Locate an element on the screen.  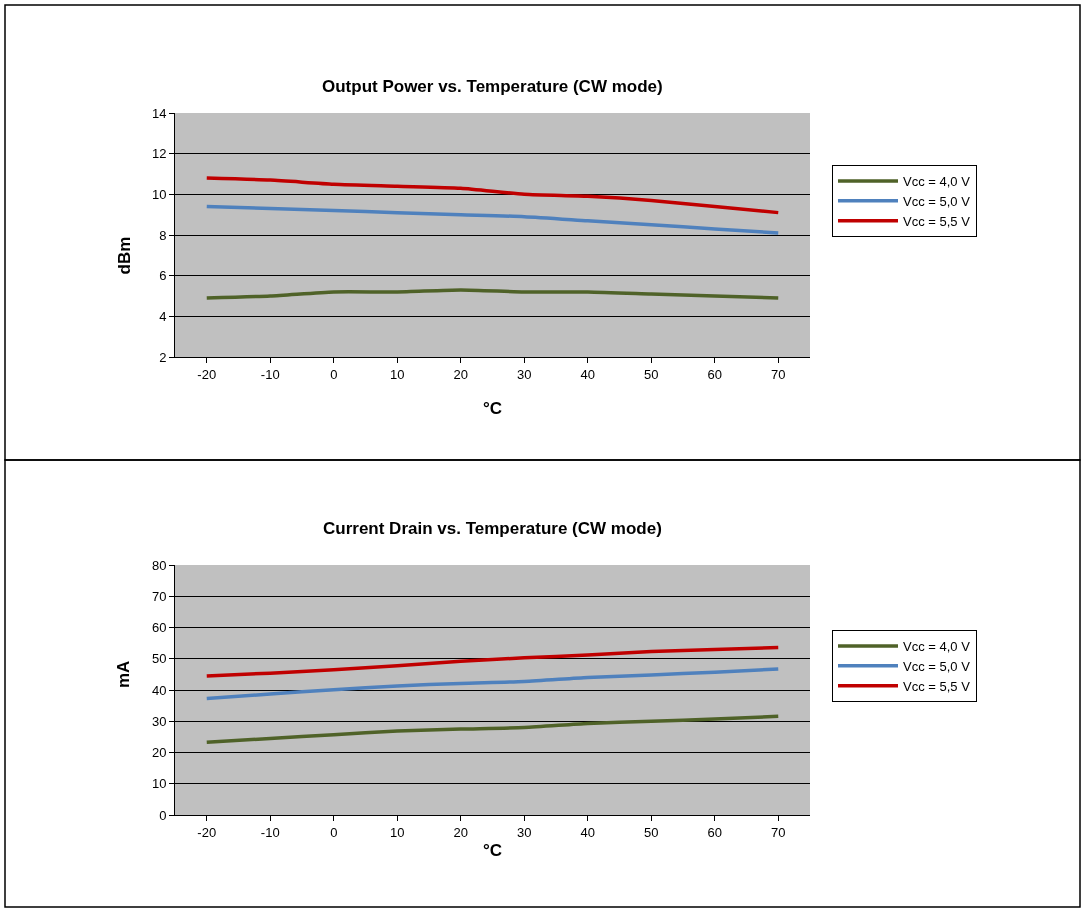
y-tick-label: 12 is located at coordinates (159, 154).